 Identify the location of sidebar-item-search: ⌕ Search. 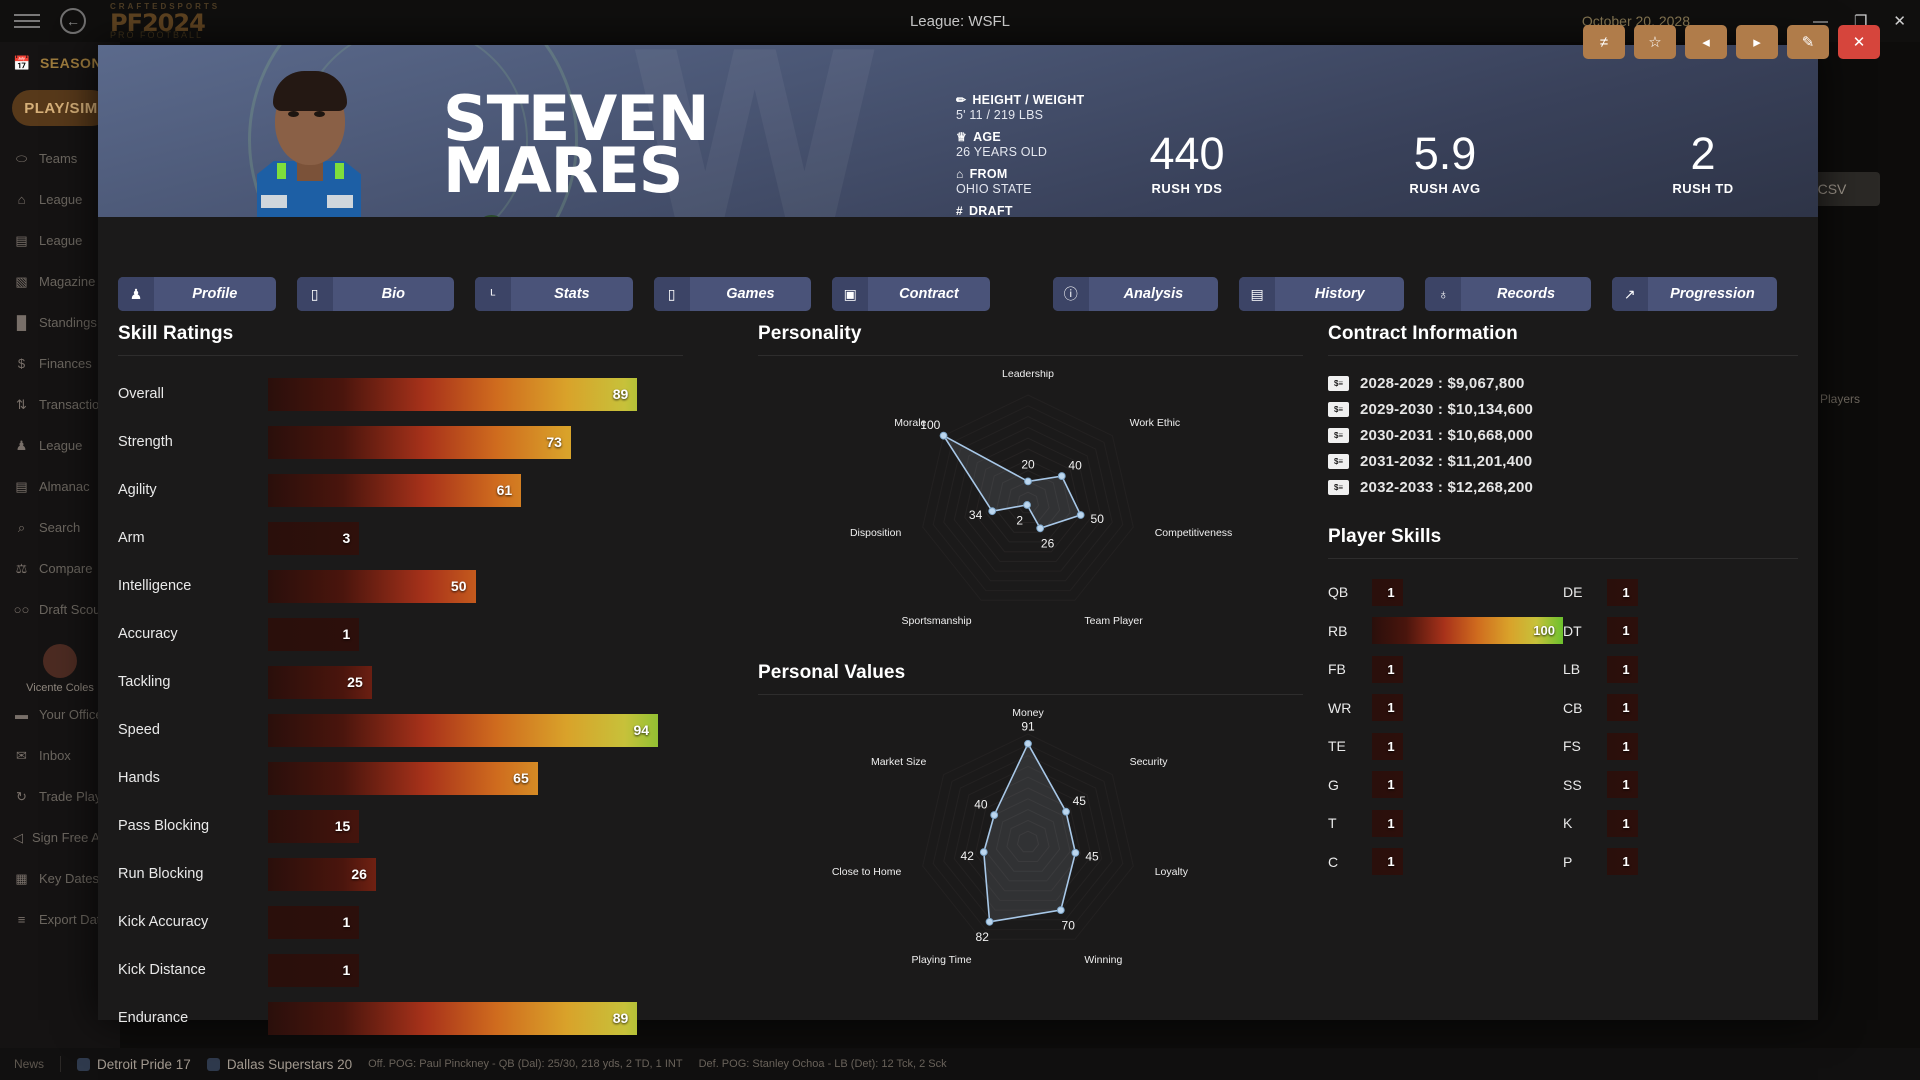
(60, 527).